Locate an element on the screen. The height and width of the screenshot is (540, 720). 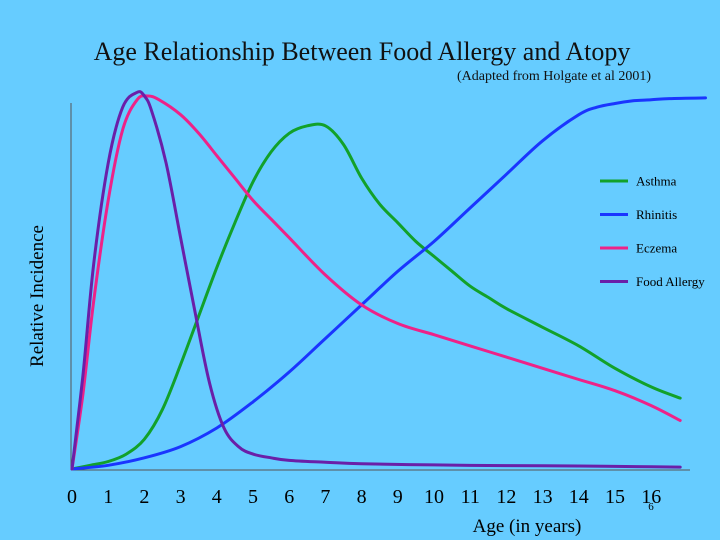
x-tick-label-13: 13 is located at coordinates (543, 497).